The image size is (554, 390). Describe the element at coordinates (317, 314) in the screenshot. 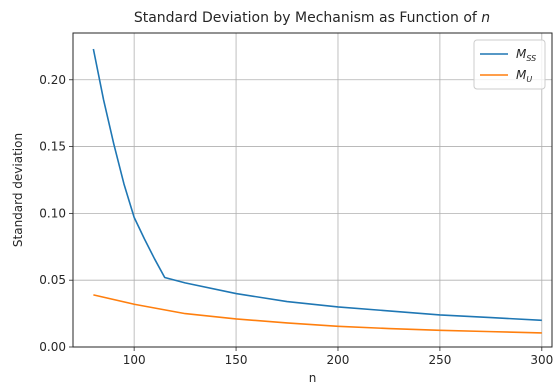

I see `series-line-u` at that location.